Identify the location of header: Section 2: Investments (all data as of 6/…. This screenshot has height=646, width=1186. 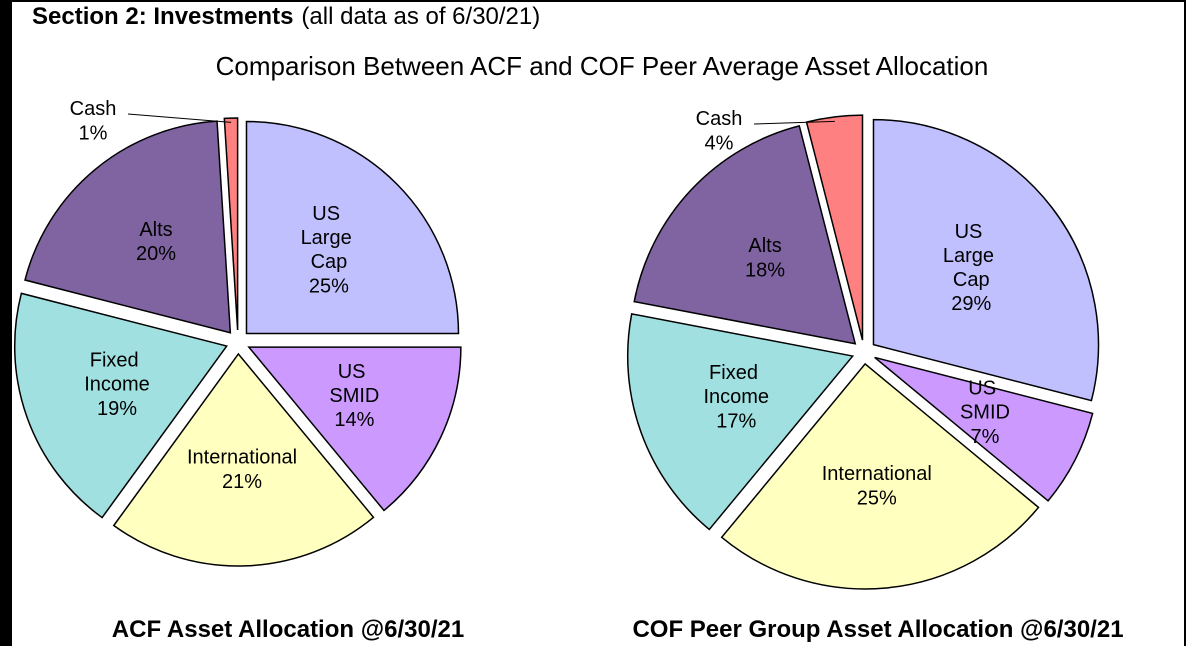
(286, 16).